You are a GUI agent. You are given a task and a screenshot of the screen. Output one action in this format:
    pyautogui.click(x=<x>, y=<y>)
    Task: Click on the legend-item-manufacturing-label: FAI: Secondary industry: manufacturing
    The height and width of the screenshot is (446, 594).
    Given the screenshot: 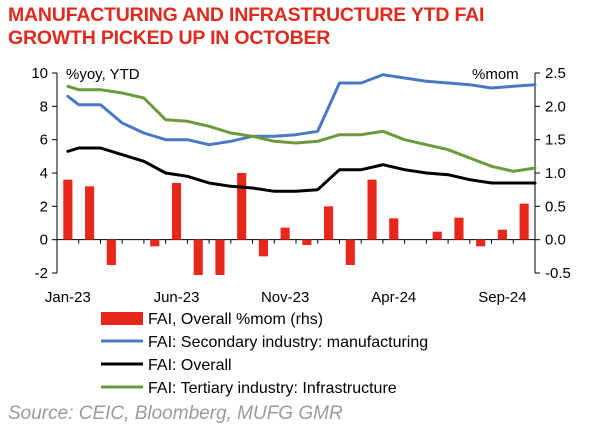 What is the action you would take?
    pyautogui.click(x=288, y=342)
    